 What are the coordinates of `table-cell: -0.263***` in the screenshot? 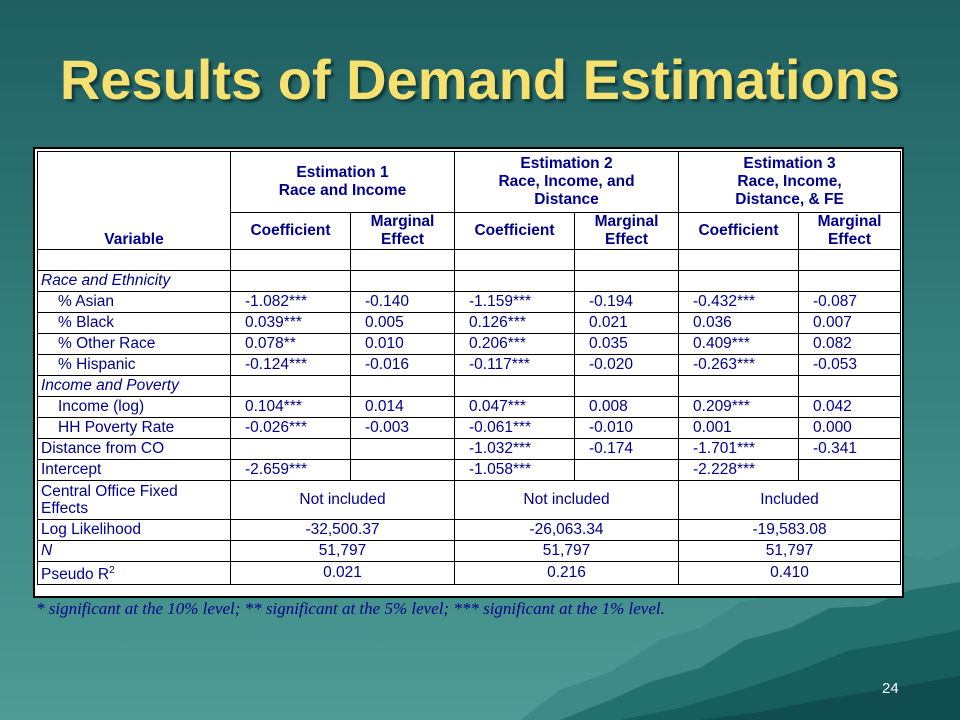 It's located at (739, 365).